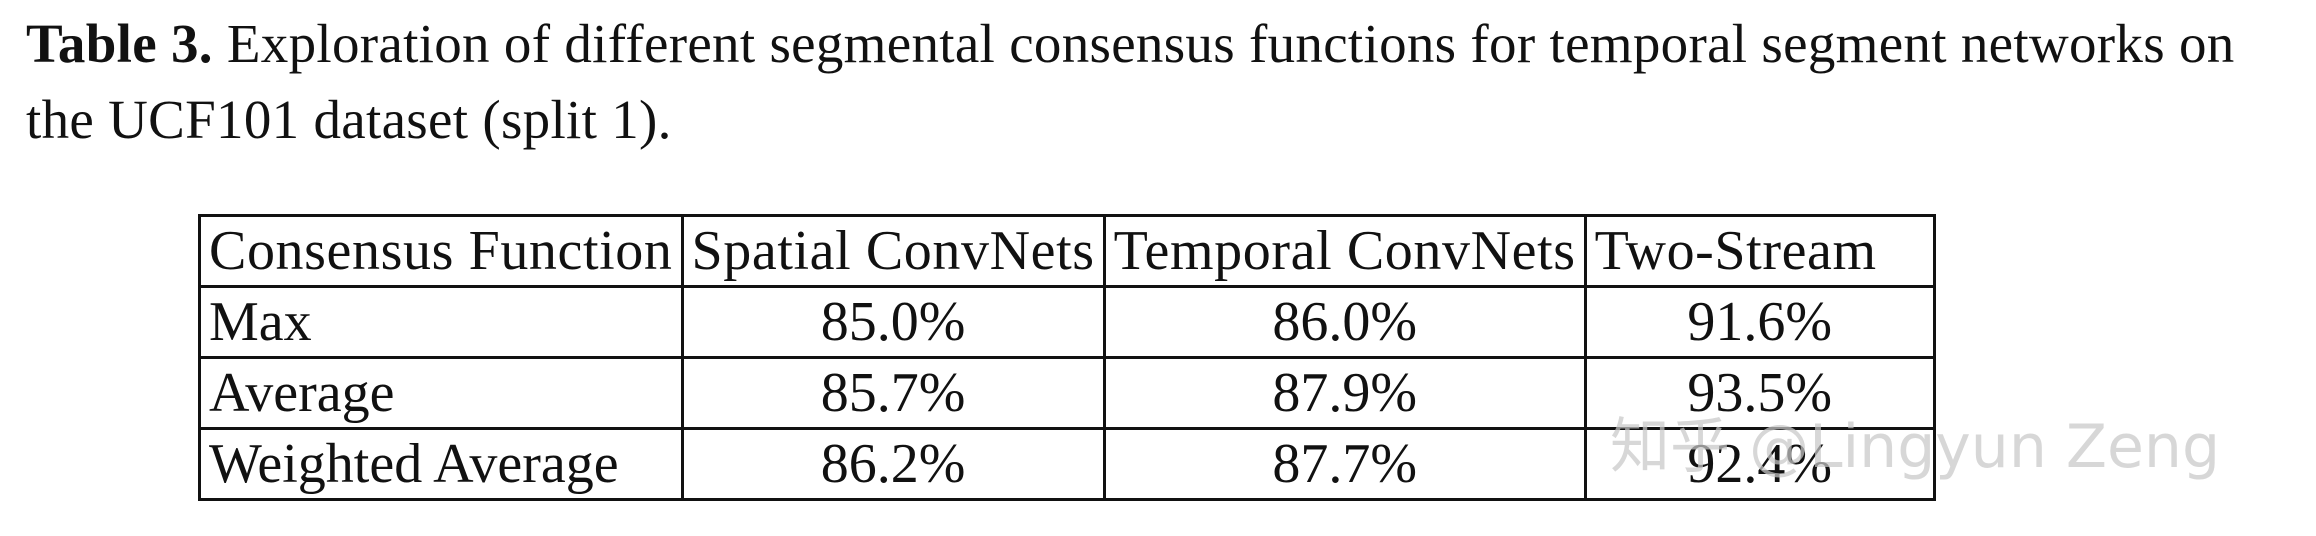 This screenshot has height=536, width=2316. I want to click on cell-temporal: 87.9%, so click(1344, 393).